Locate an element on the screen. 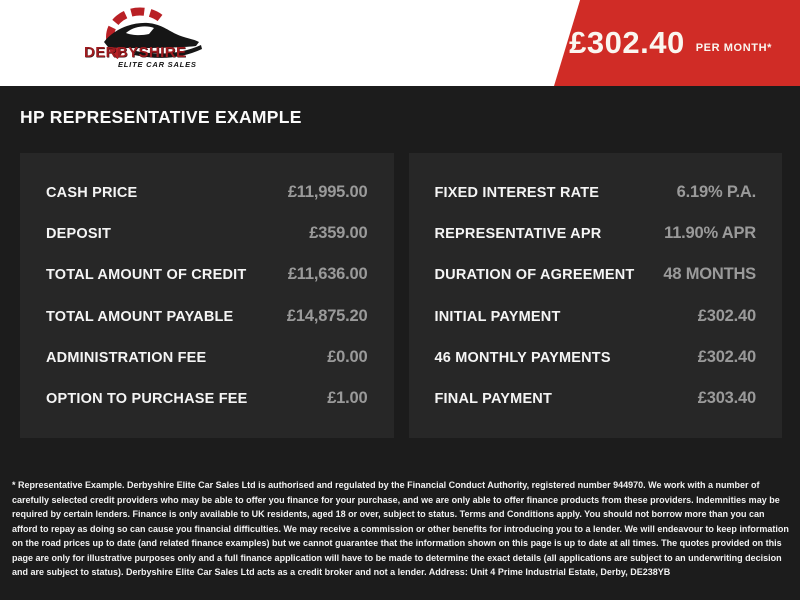 Image resolution: width=800 pixels, height=600 pixels. finance-row-label: DURATION OF AGREEMENT is located at coordinates (534, 275).